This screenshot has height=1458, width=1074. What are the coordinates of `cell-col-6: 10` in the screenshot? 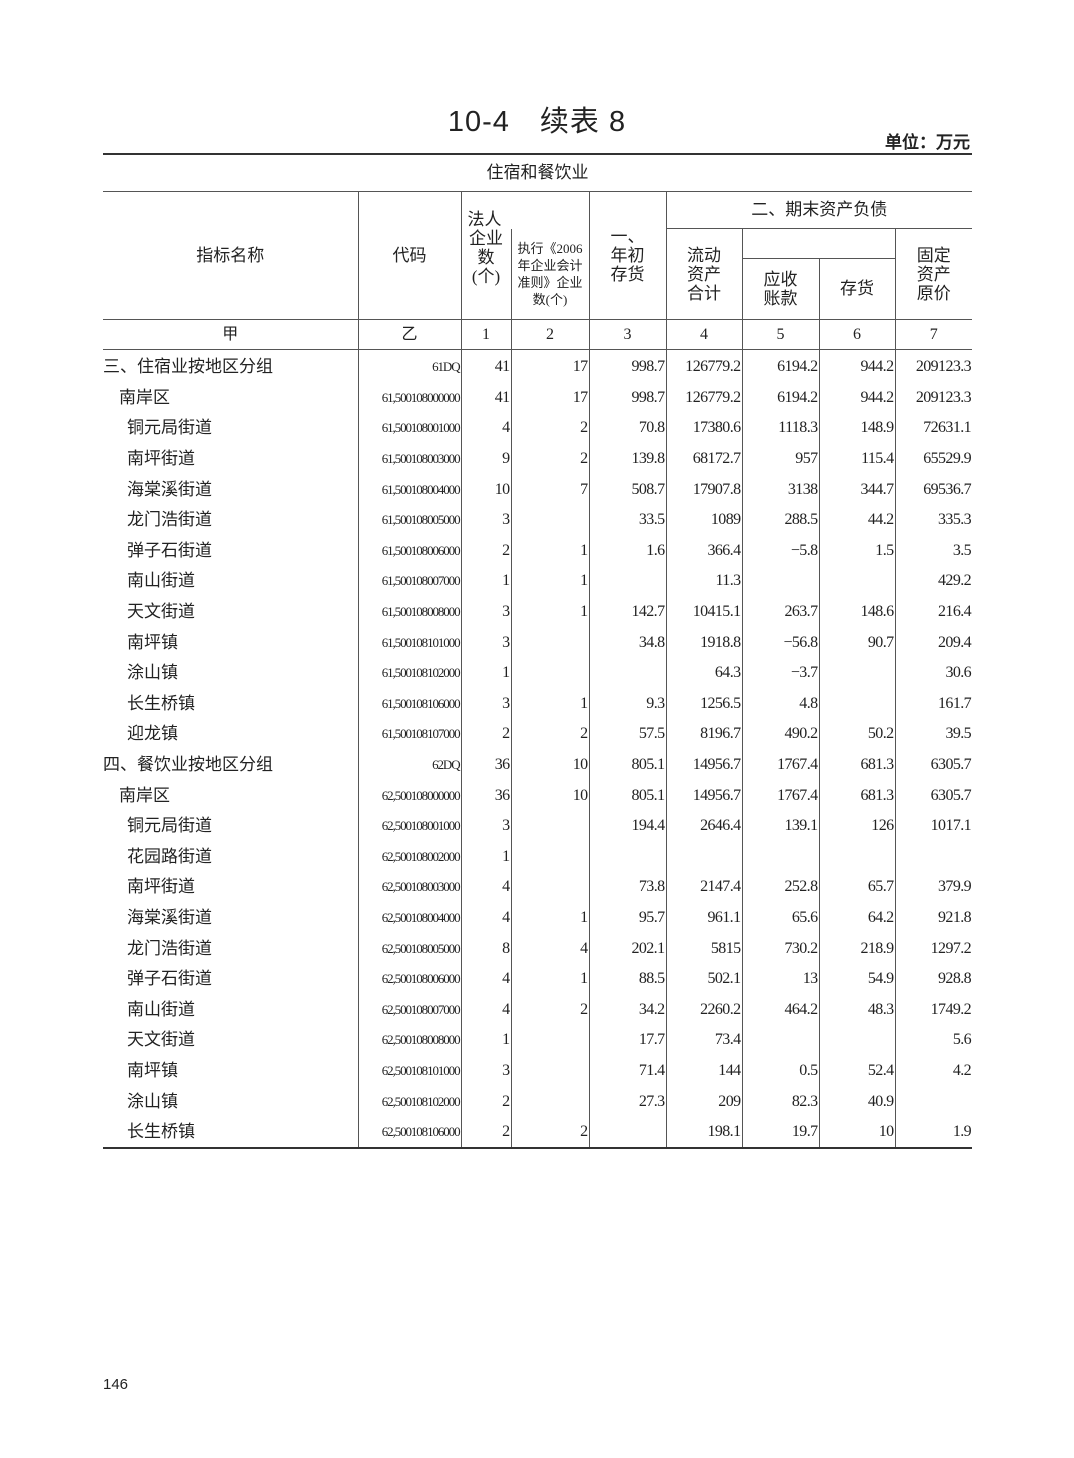 It's located at (856, 1132).